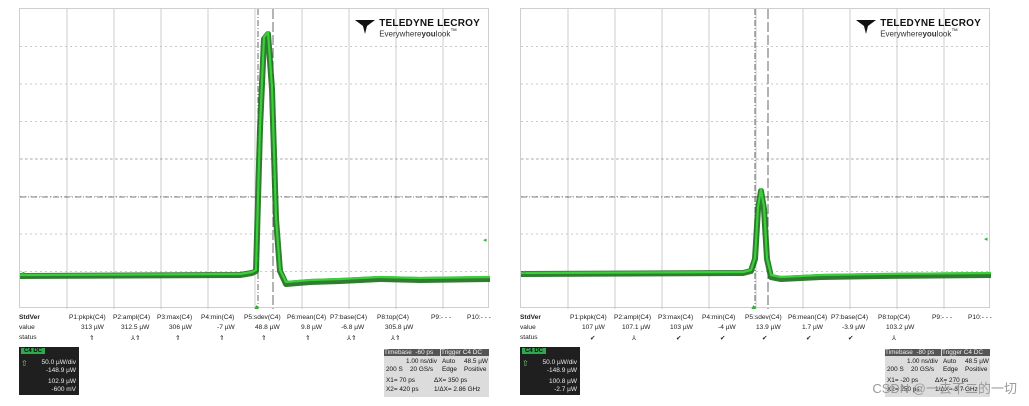 This screenshot has width=1029, height=406. Describe the element at coordinates (563, 381) in the screenshot. I see `channel-value-1: 100.8 µW` at that location.